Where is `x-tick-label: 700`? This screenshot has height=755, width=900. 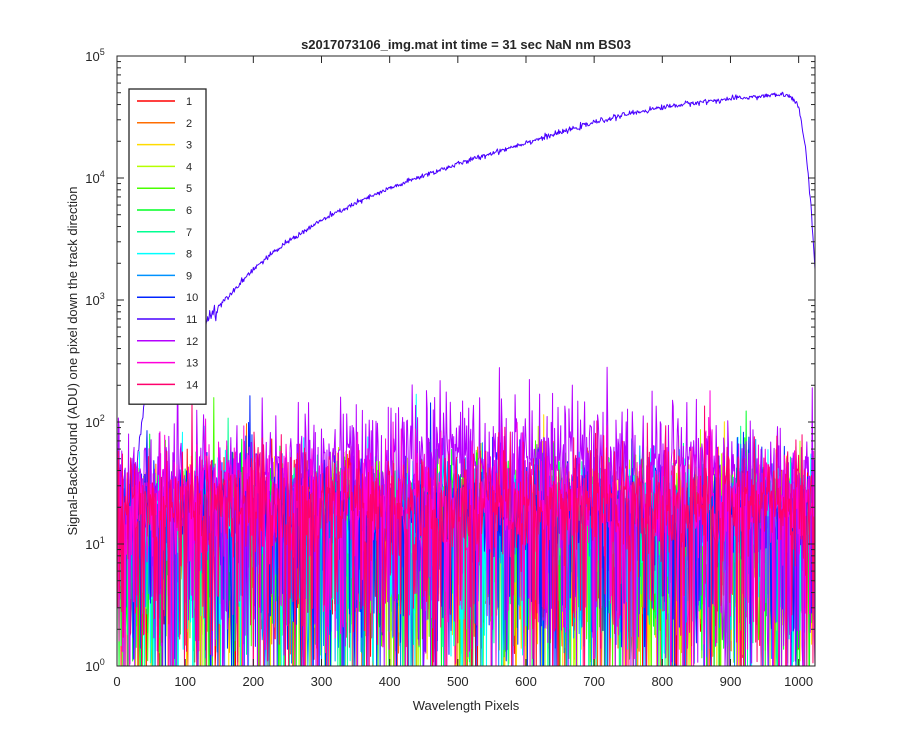 x-tick-label: 700 is located at coordinates (594, 681).